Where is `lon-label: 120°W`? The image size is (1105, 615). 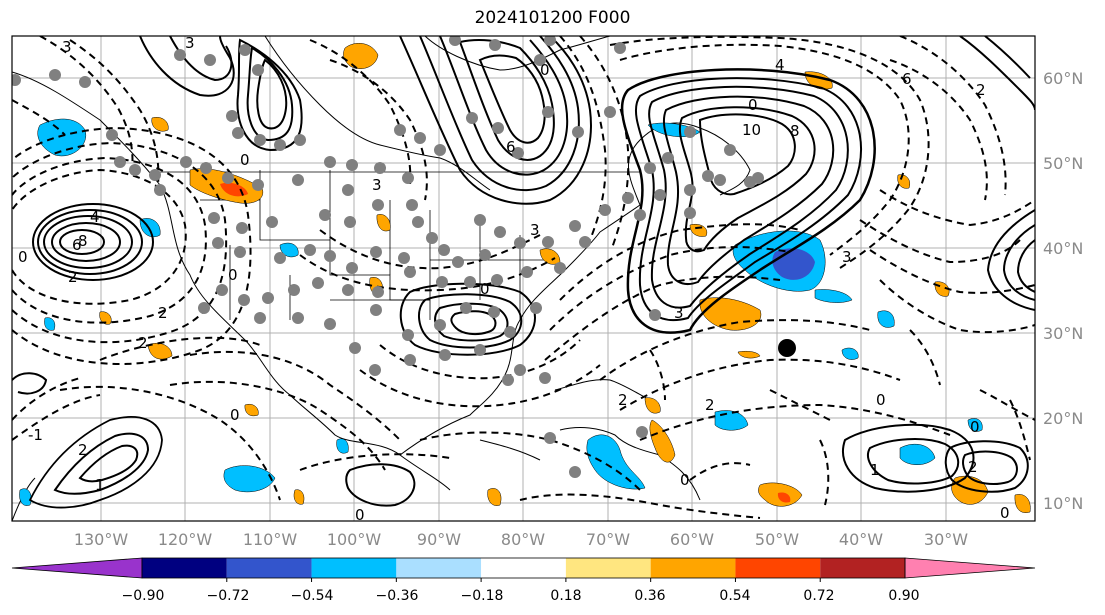 lon-label: 120°W is located at coordinates (185, 539).